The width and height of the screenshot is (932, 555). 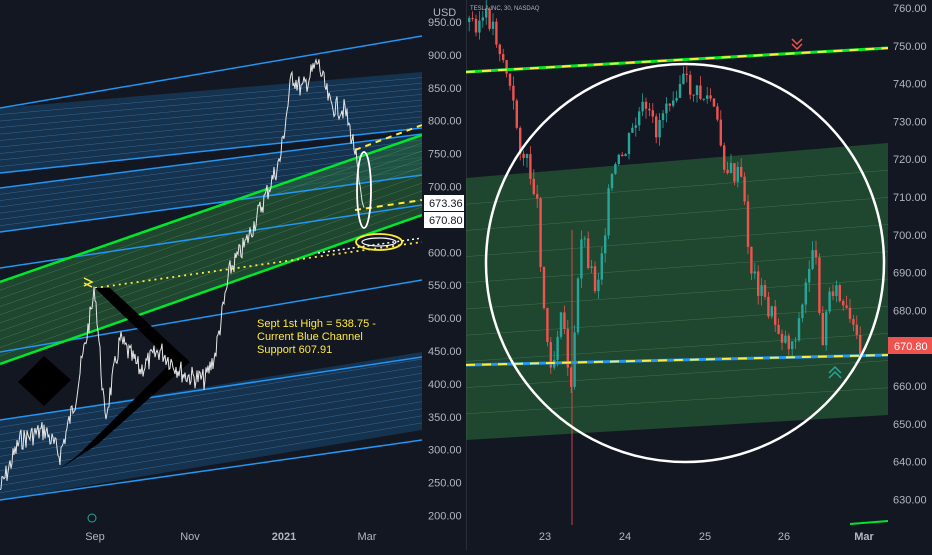 What do you see at coordinates (868, 522) in the screenshot?
I see `right-green-bottom-line` at bounding box center [868, 522].